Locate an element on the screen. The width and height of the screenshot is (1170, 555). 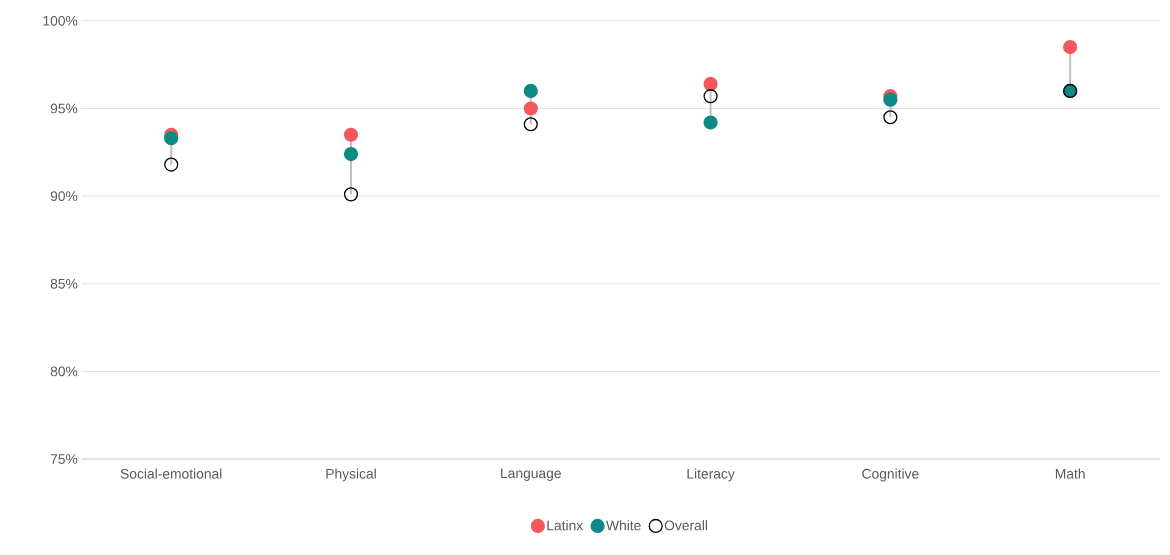
y-tick-label: 80% is located at coordinates (64, 371).